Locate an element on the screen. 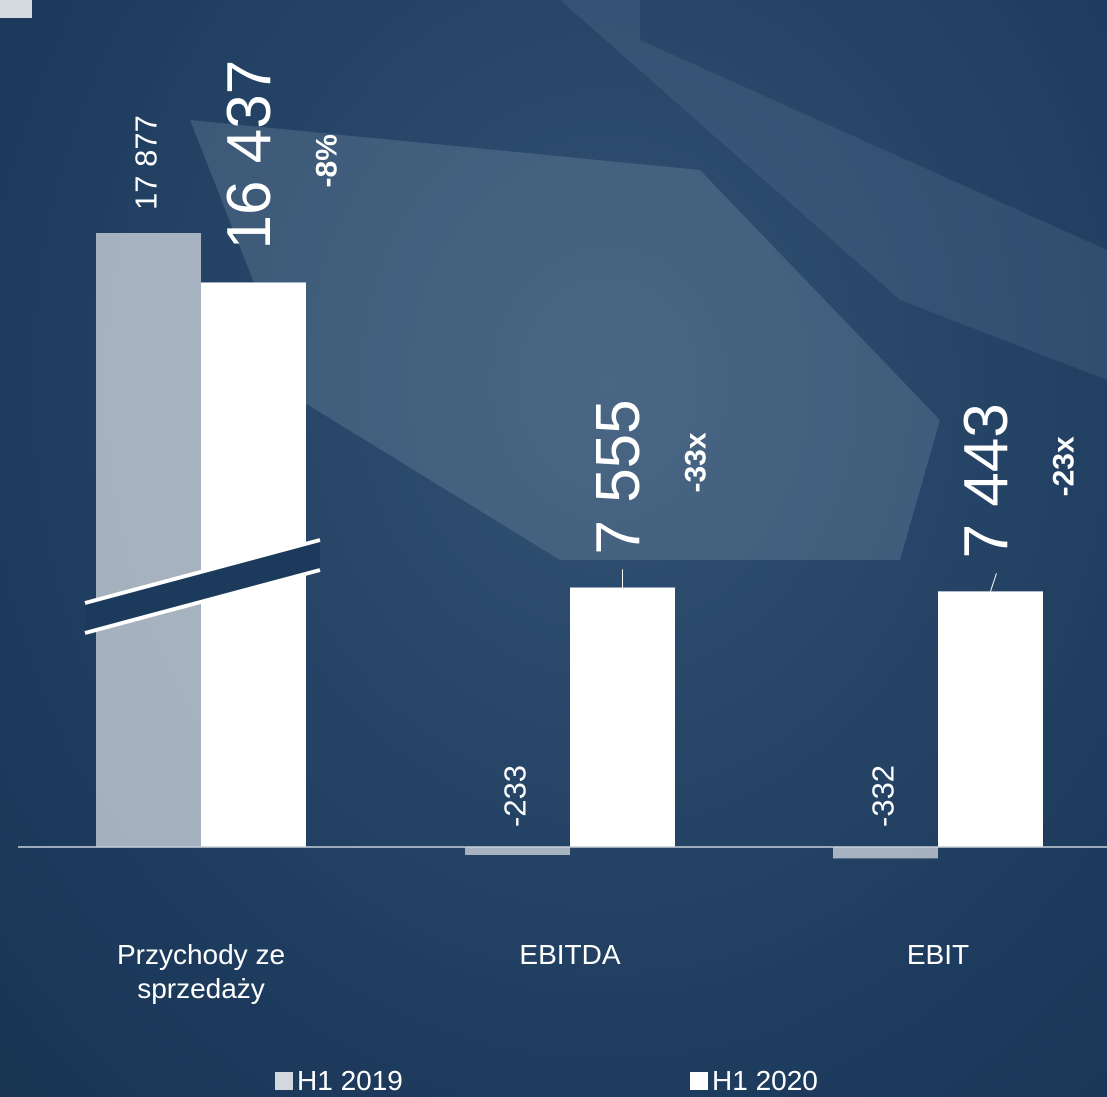 The image size is (1107, 1097). corner-box is located at coordinates (16, 9).